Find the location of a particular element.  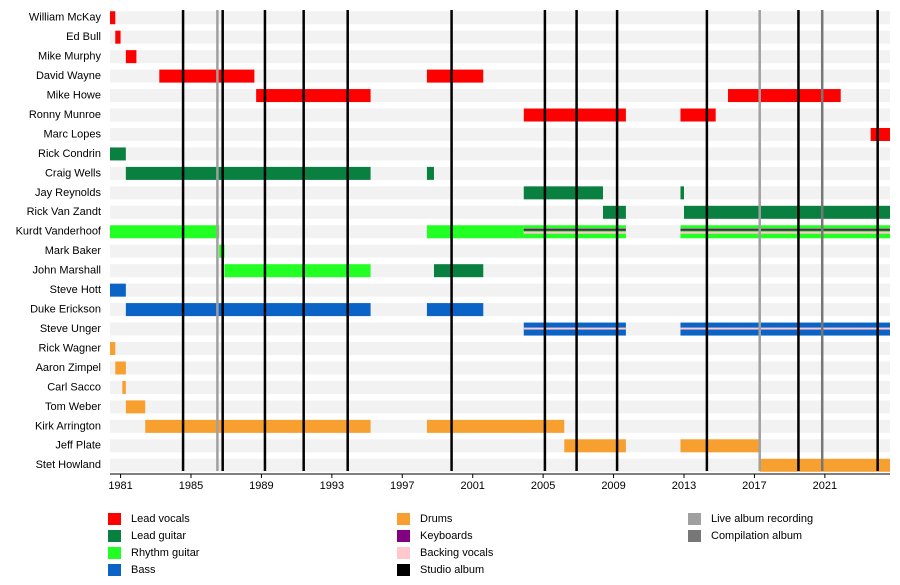

member-label: Mike Howe is located at coordinates (74, 95).